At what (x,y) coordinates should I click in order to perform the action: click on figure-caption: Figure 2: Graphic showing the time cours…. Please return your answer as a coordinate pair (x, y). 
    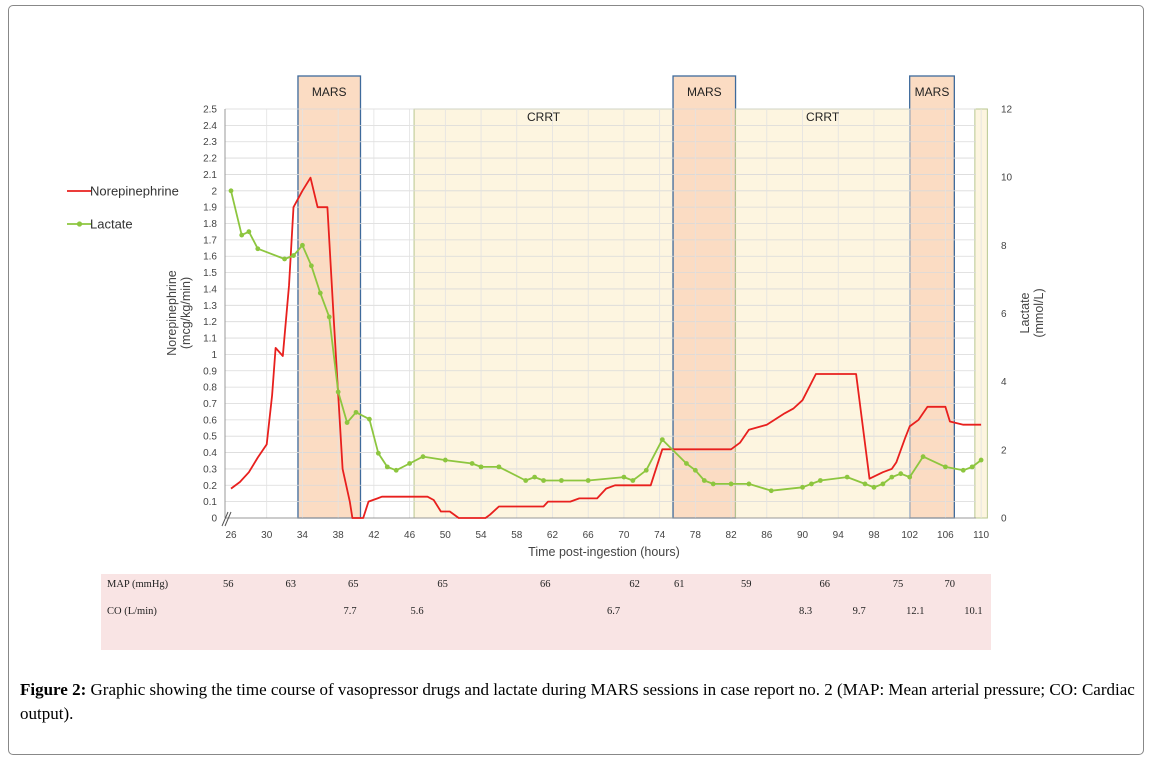
    Looking at the image, I should click on (580, 702).